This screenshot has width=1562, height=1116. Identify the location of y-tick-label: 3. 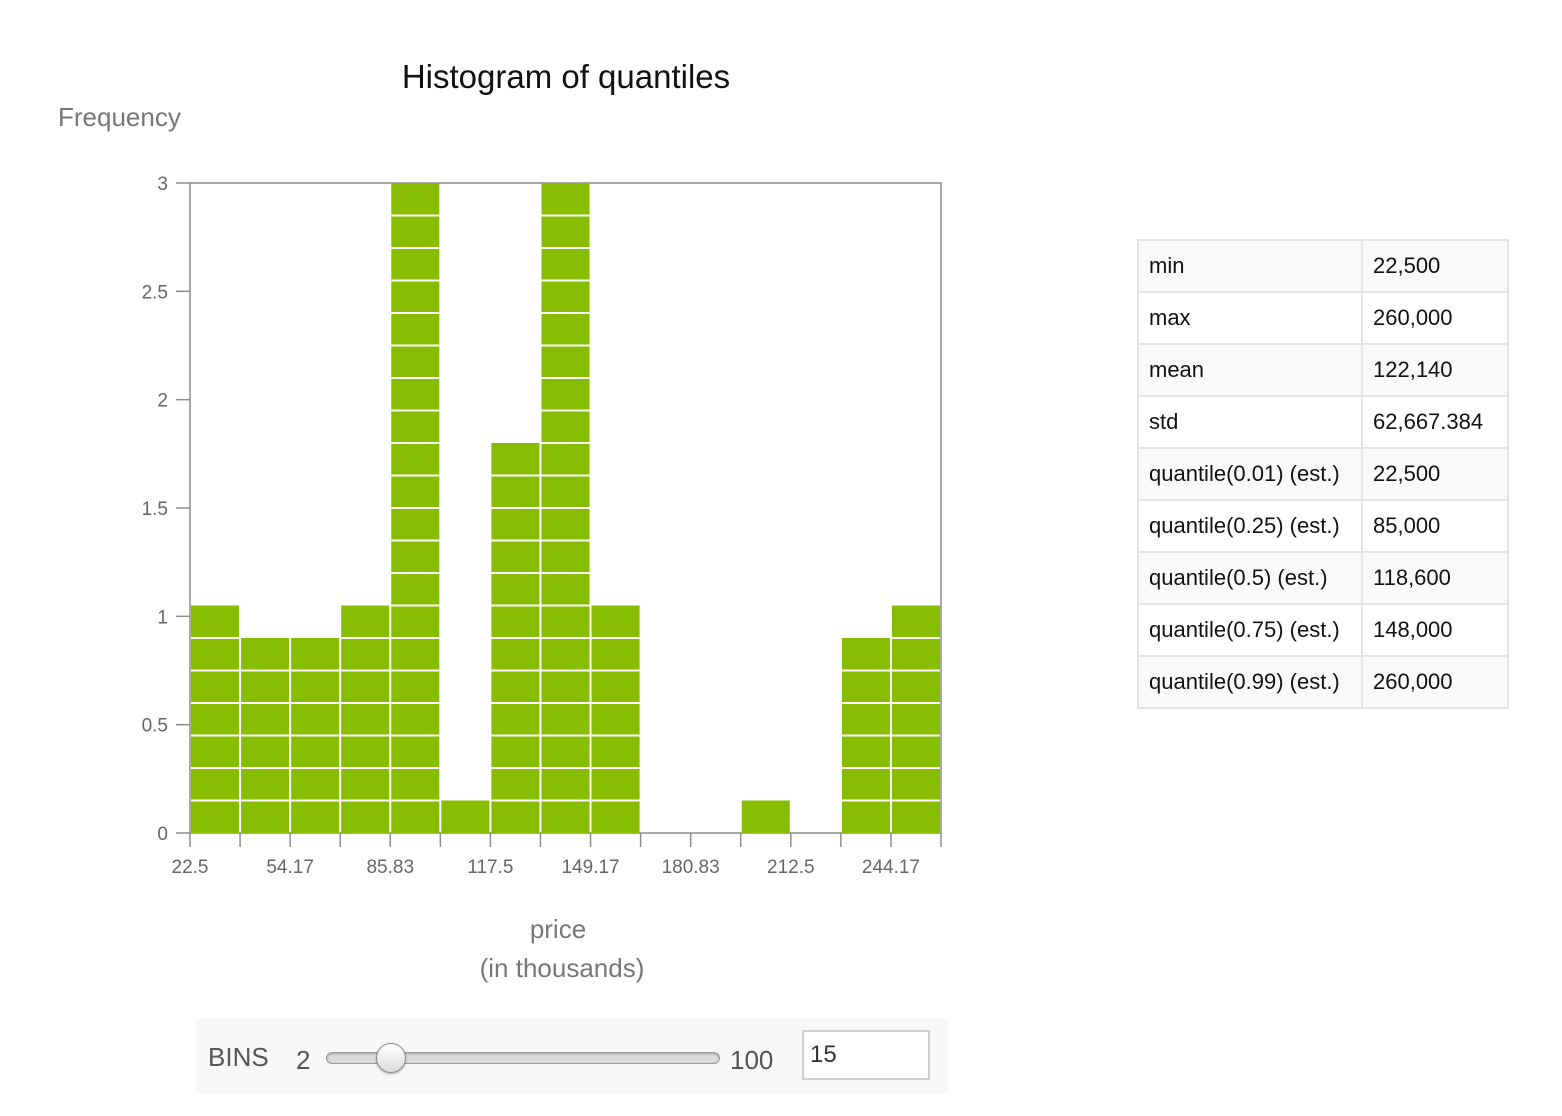
(162, 184).